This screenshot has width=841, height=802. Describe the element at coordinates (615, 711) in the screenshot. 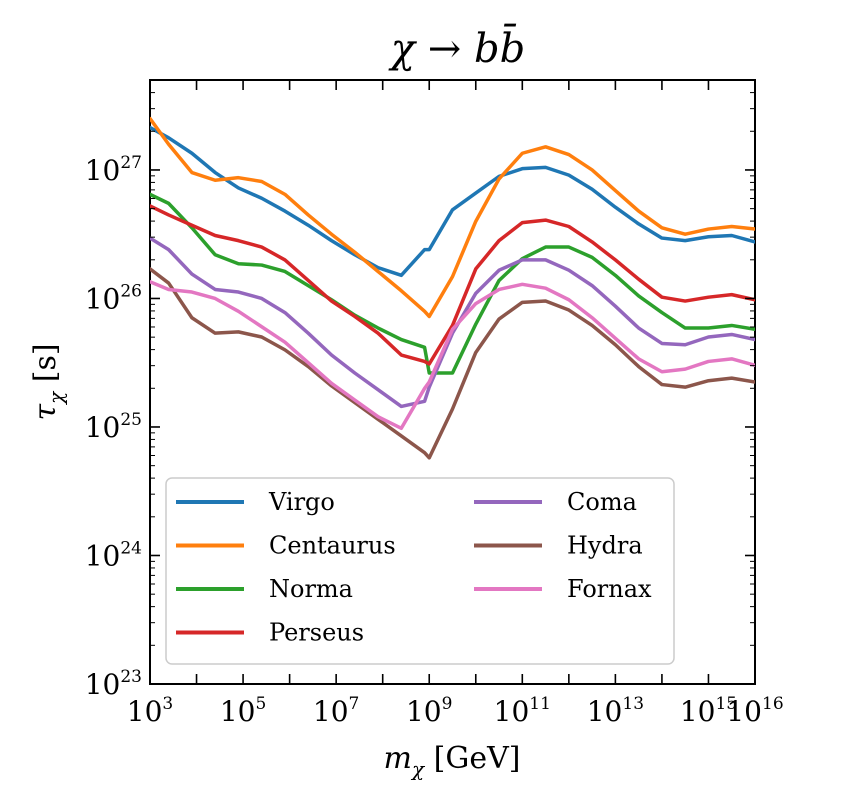

I see `x-tick-label: 1013` at that location.